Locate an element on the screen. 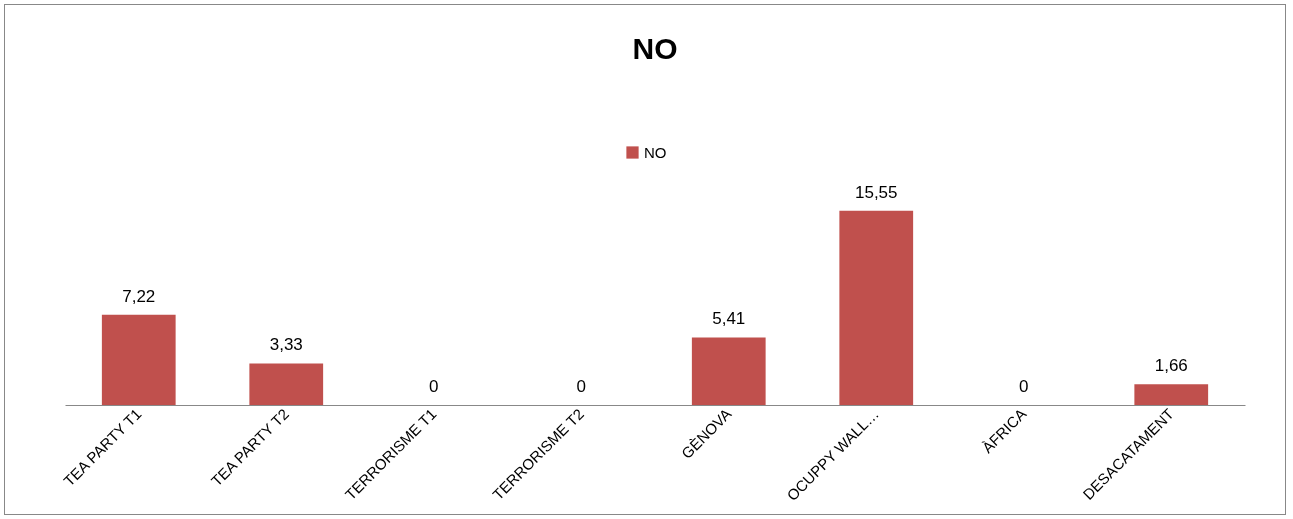 The width and height of the screenshot is (1293, 519). data-label: 5,41 is located at coordinates (729, 319).